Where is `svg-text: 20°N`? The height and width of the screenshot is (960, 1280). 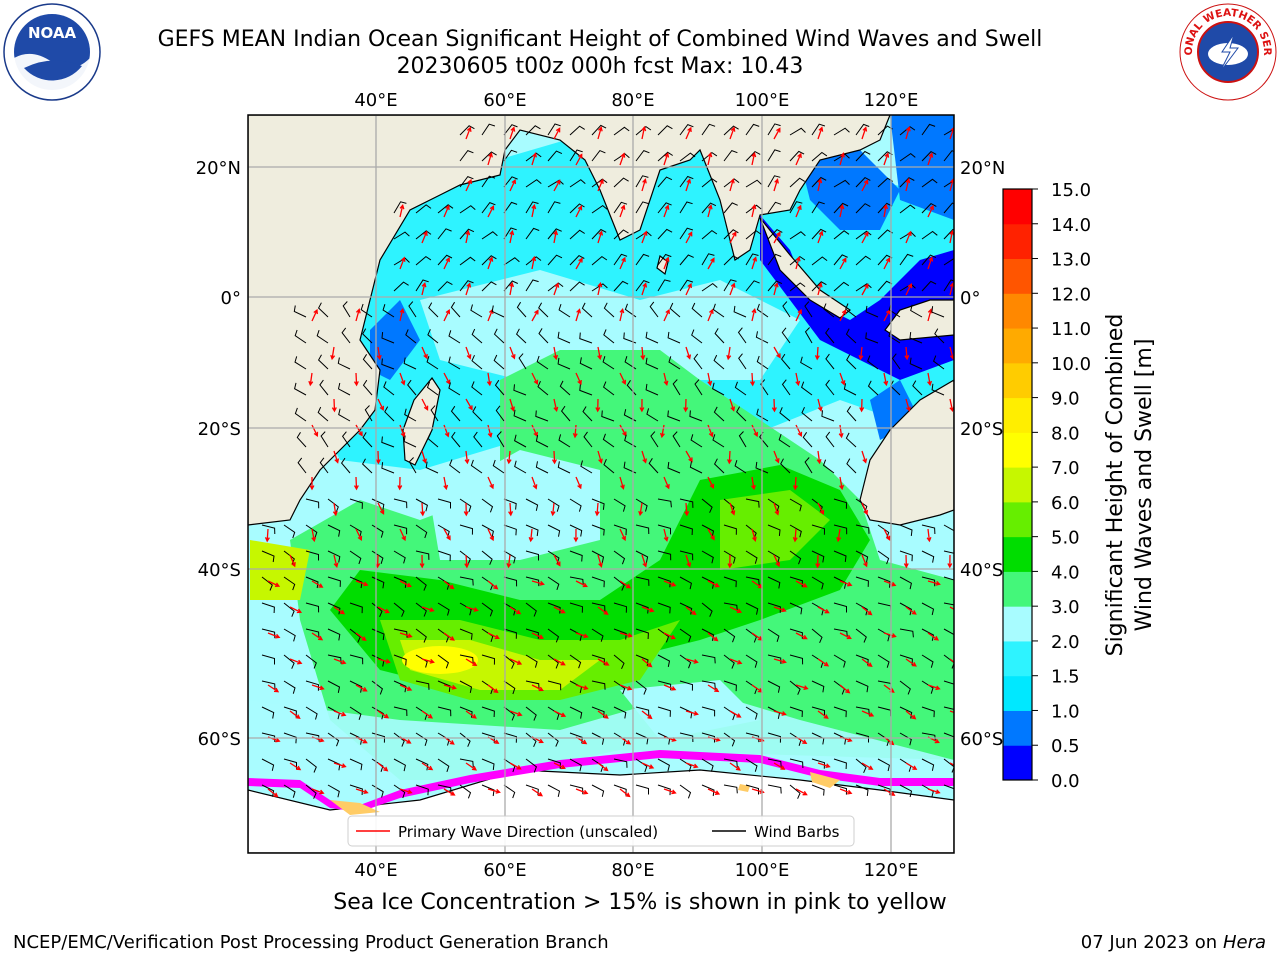 svg-text: 20°N is located at coordinates (218, 168).